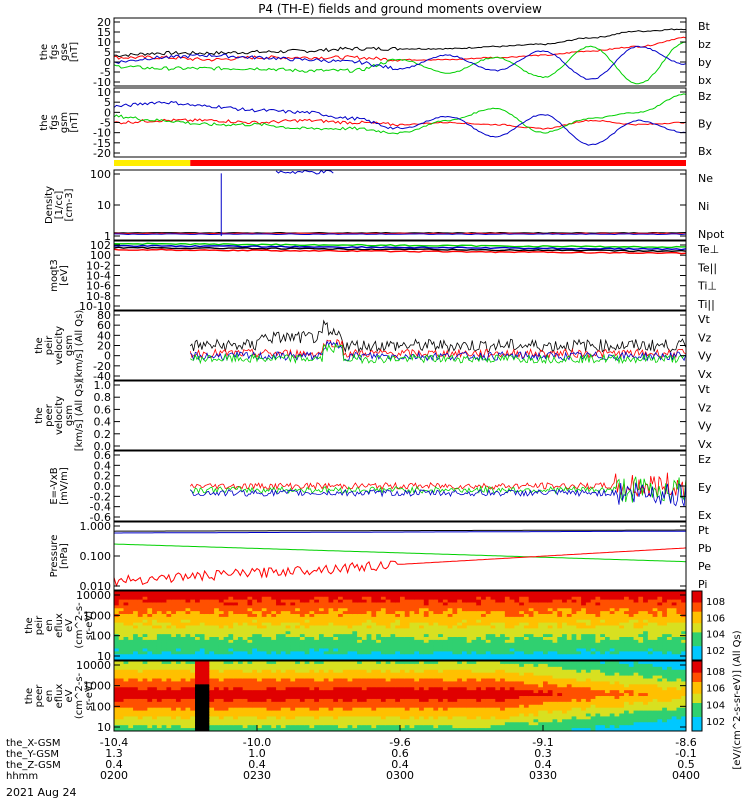  I want to click on panel-fgs_gse-data, so click(400, 56).